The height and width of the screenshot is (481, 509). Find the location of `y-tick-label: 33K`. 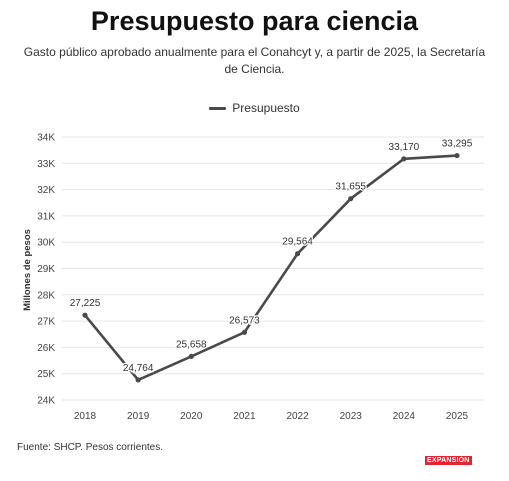

y-tick-label: 33K is located at coordinates (46, 164).